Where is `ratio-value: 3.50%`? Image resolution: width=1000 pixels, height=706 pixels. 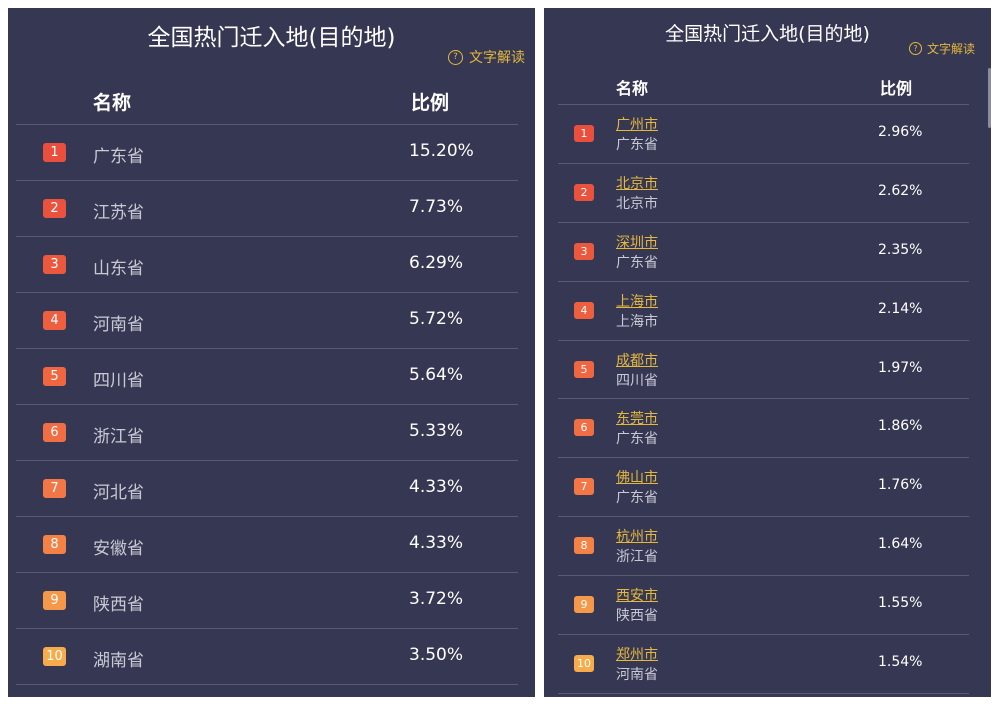 ratio-value: 3.50% is located at coordinates (436, 655).